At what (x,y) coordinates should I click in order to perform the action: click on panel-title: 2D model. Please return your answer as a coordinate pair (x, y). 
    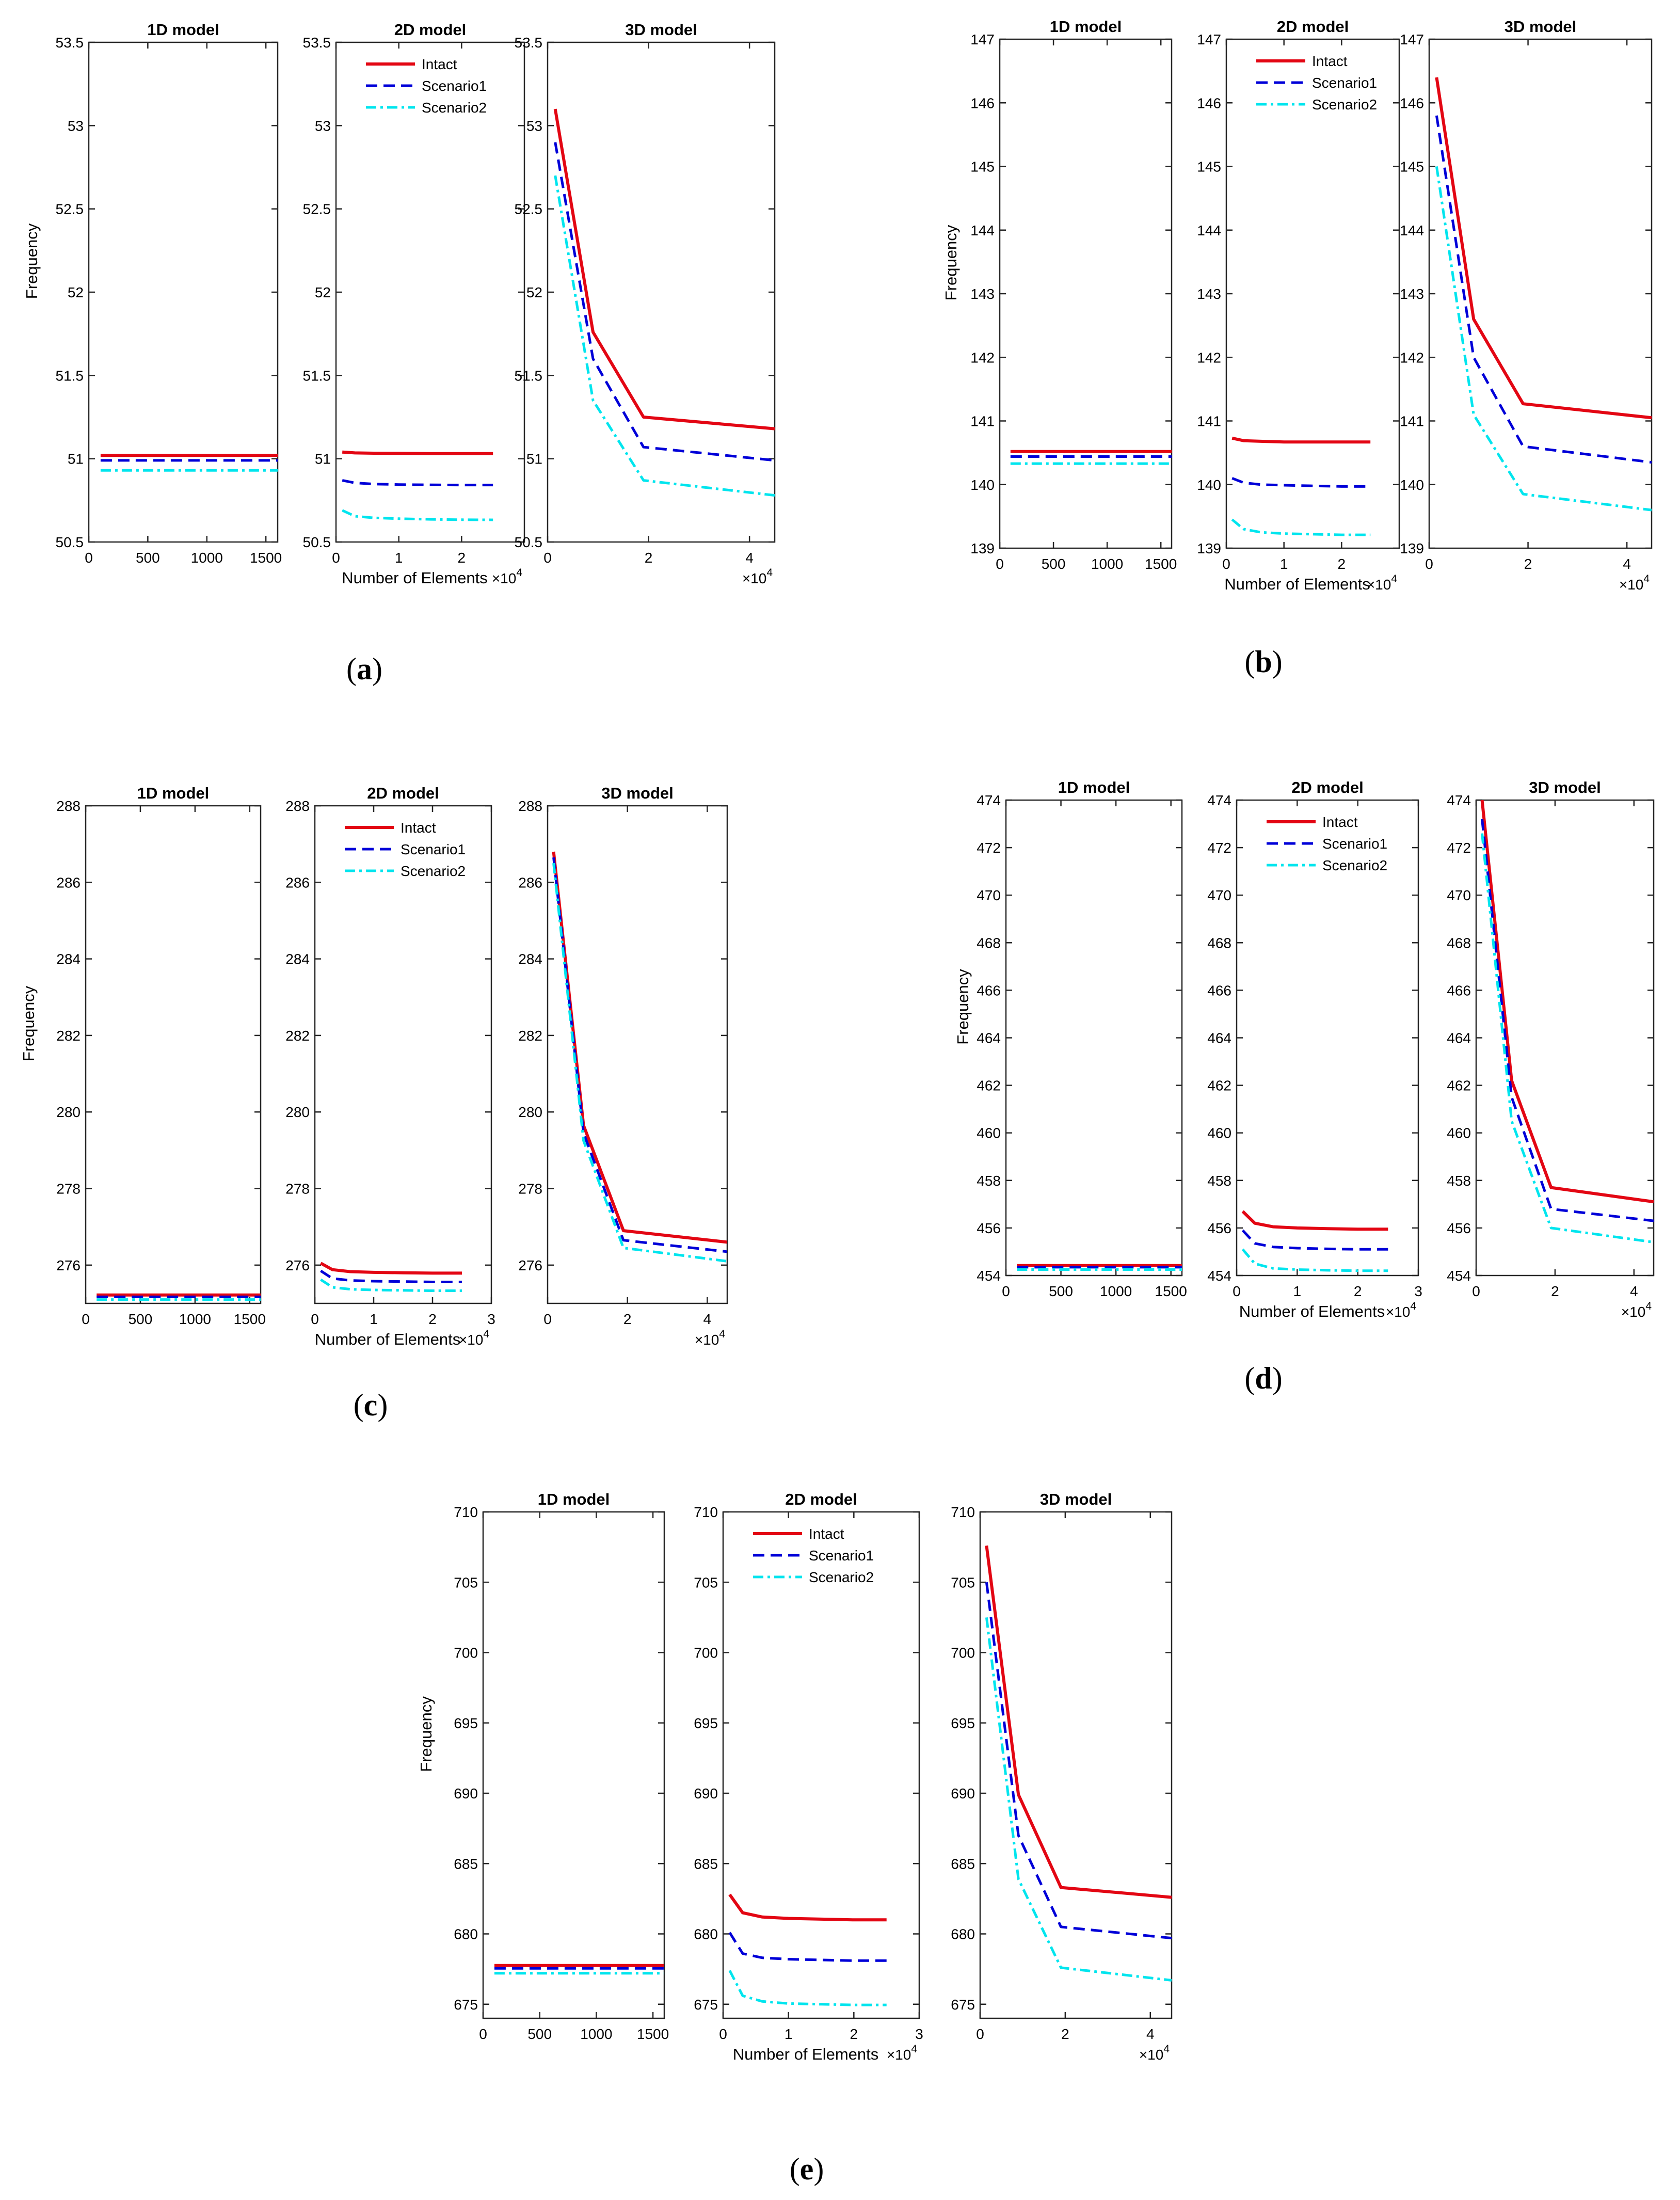
    Looking at the image, I should click on (1313, 27).